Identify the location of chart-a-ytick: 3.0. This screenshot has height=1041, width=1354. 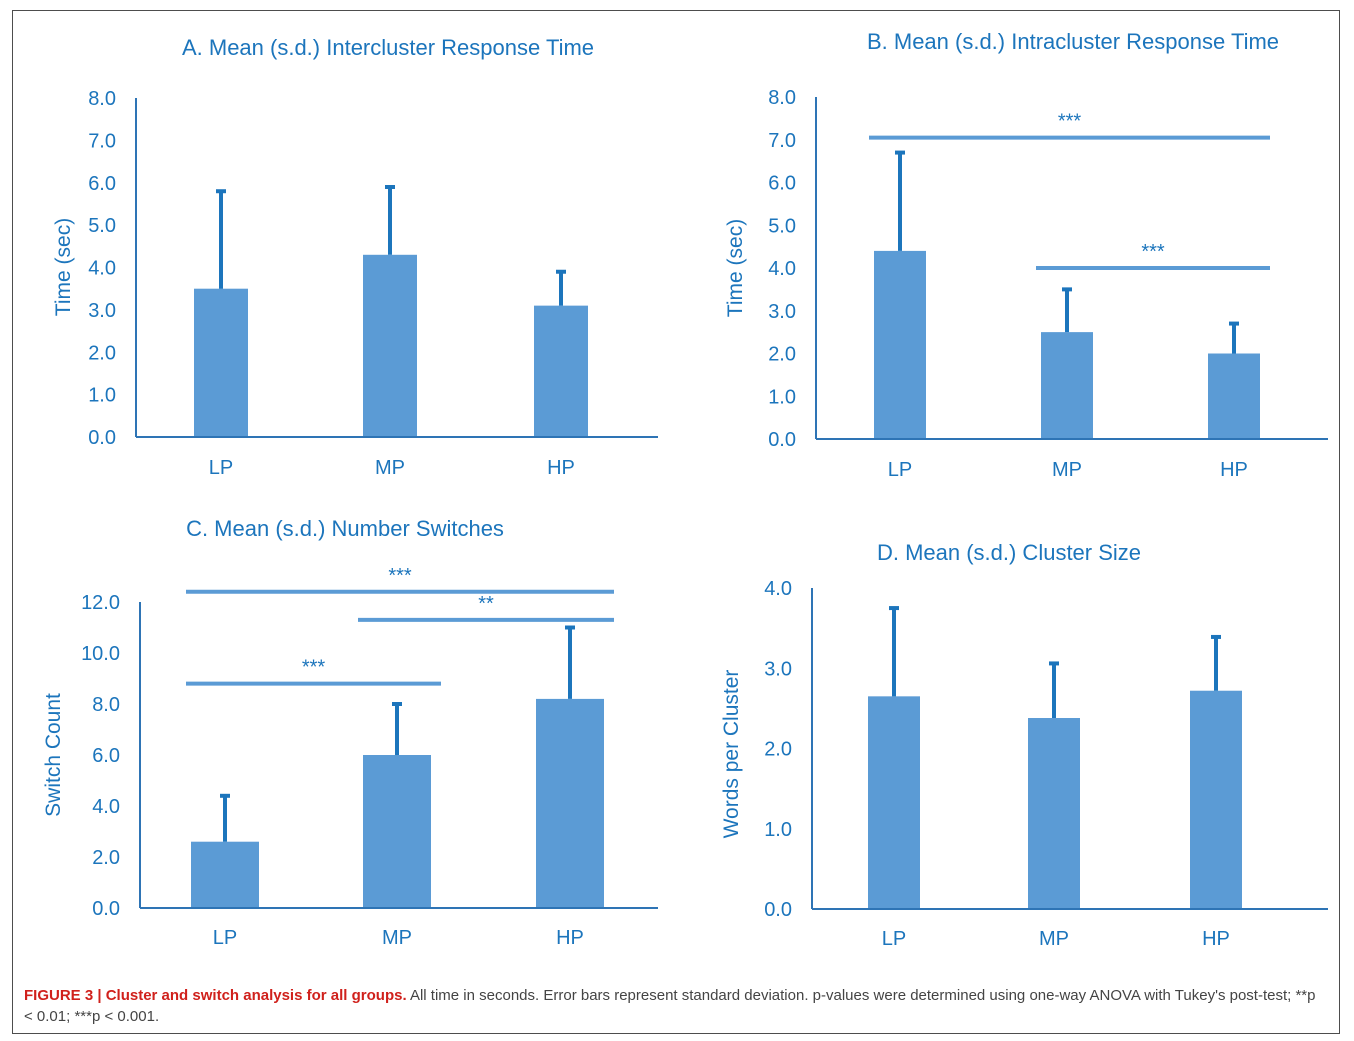
(102, 311).